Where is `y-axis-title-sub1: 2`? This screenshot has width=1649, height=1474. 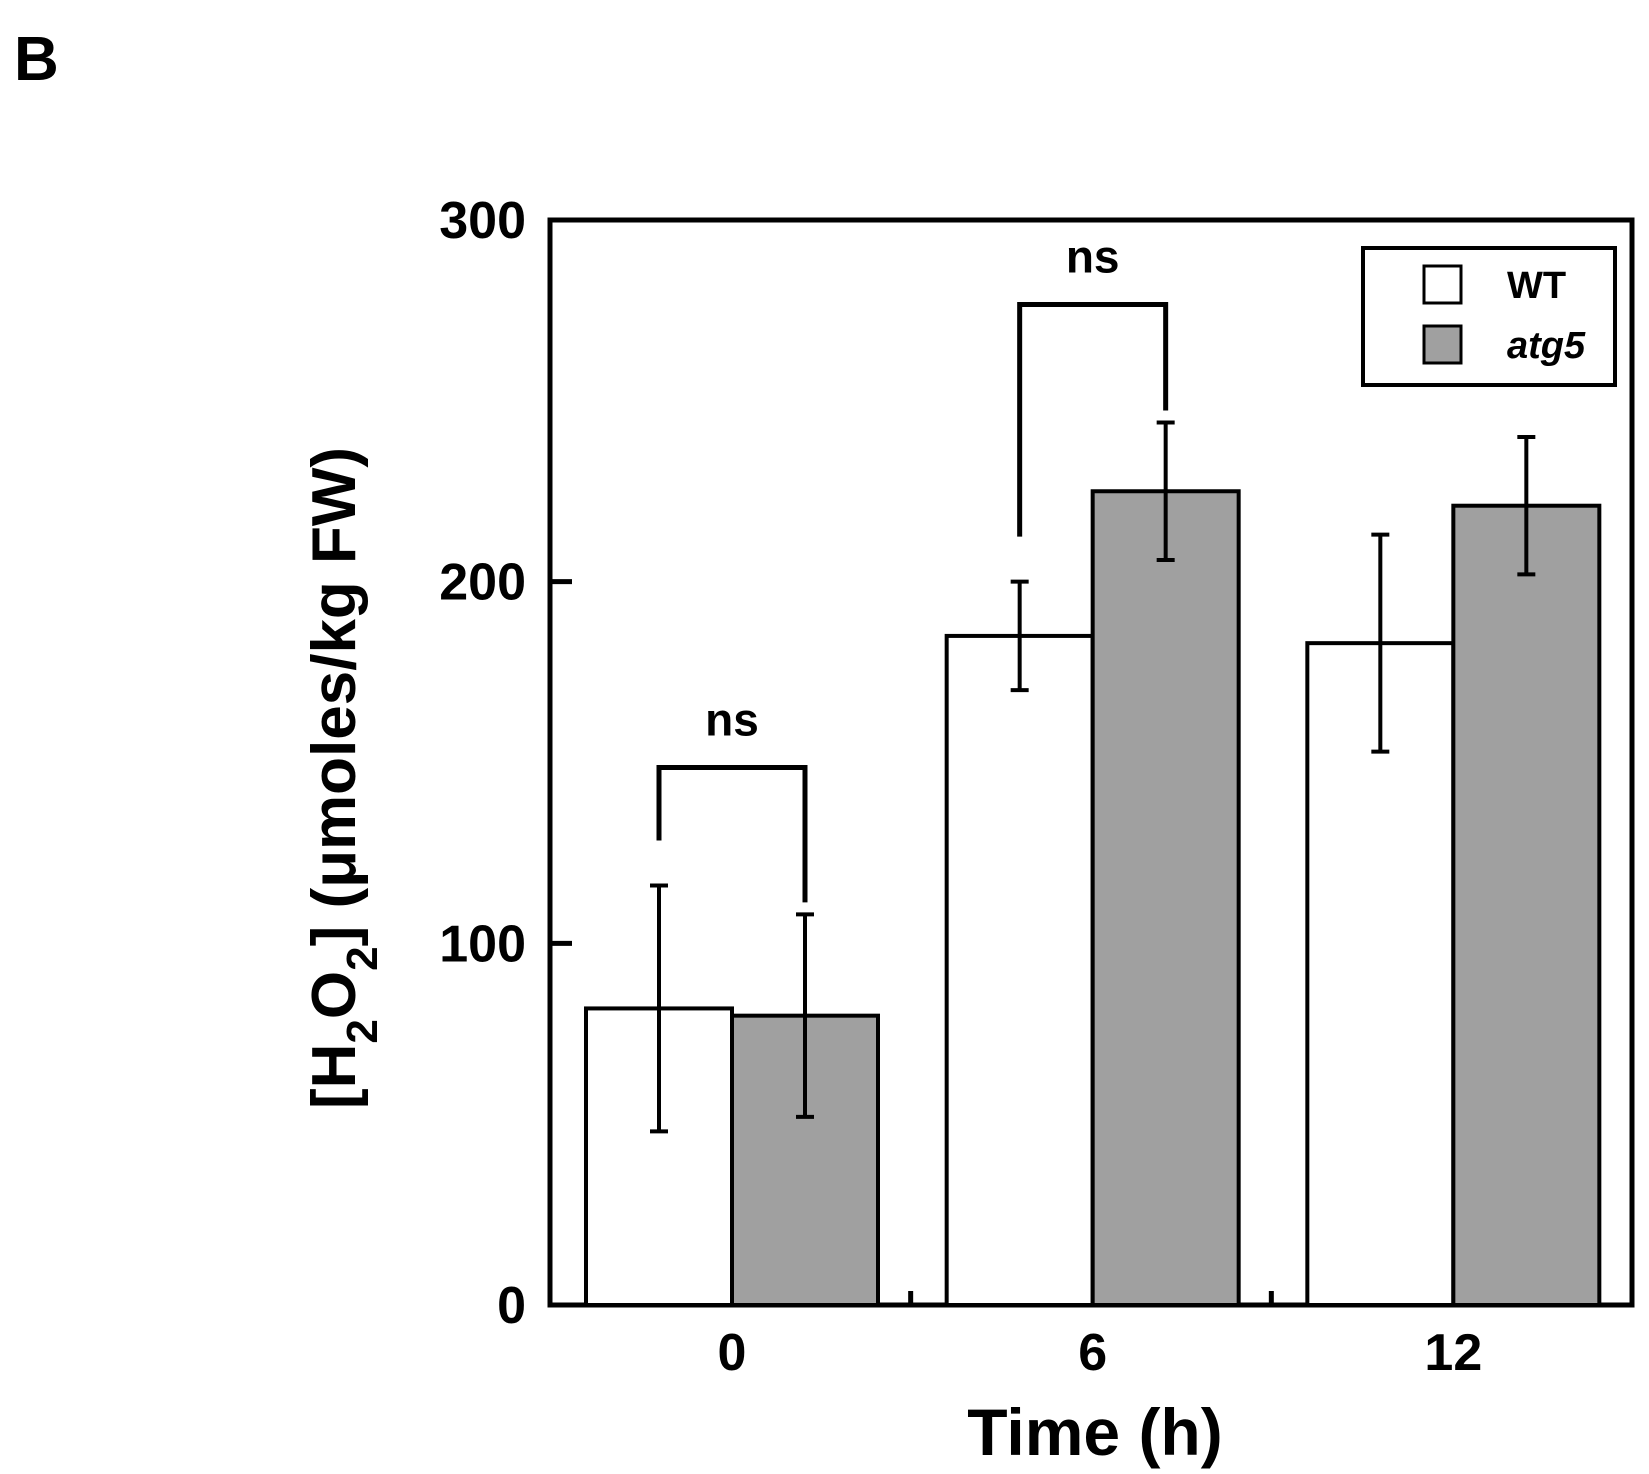
y-axis-title-sub1: 2 is located at coordinates (362, 1031).